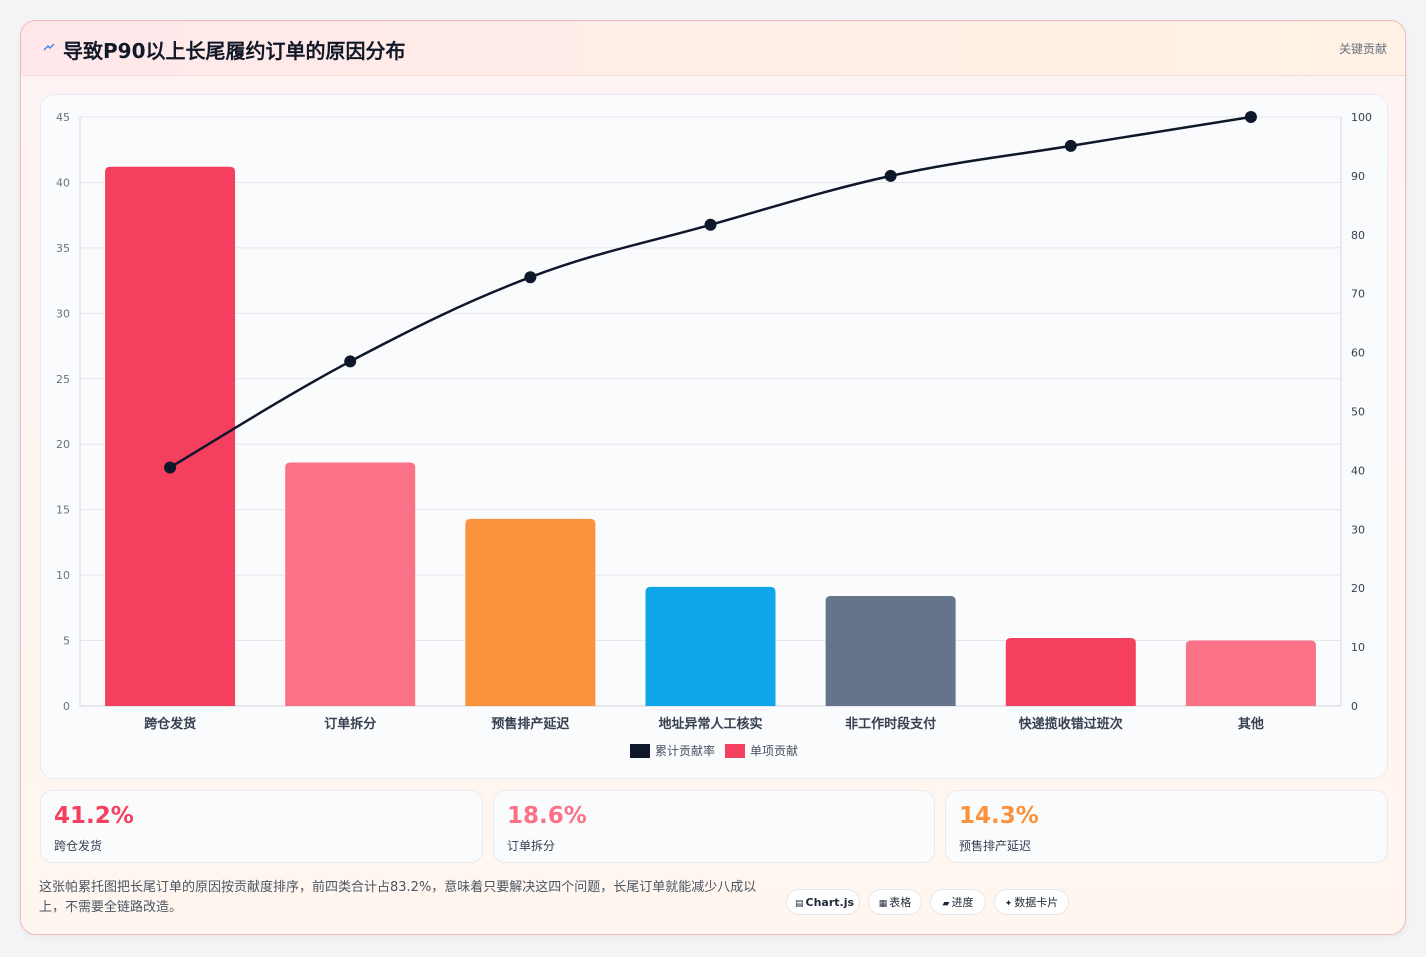 This screenshot has height=957, width=1426. I want to click on y-tick-label: 15, so click(63, 510).